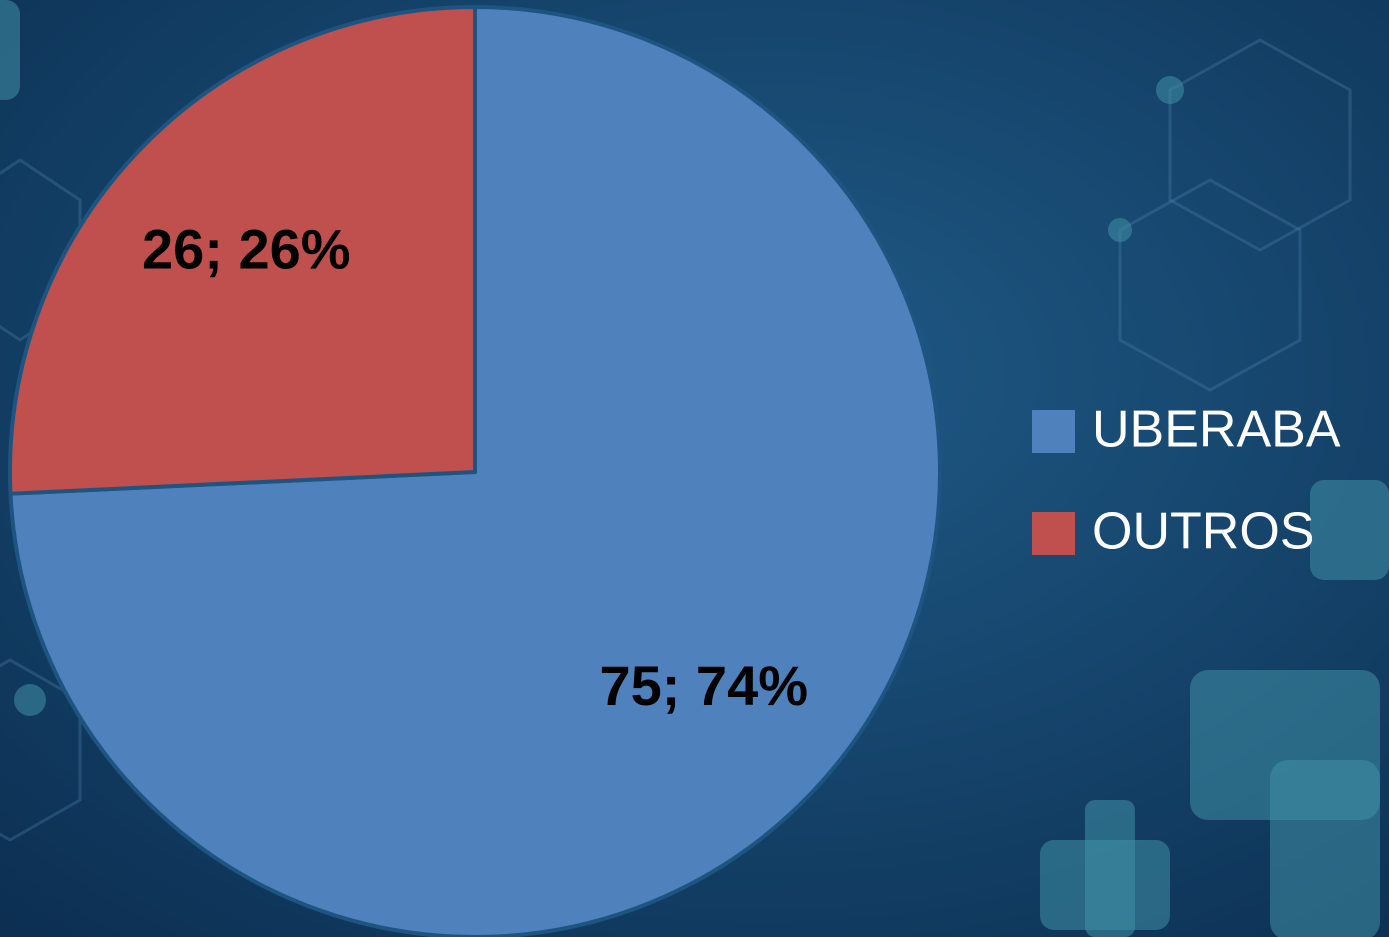 This screenshot has height=937, width=1389. Describe the element at coordinates (703, 685) in the screenshot. I see `data-label: 75; 74%` at that location.